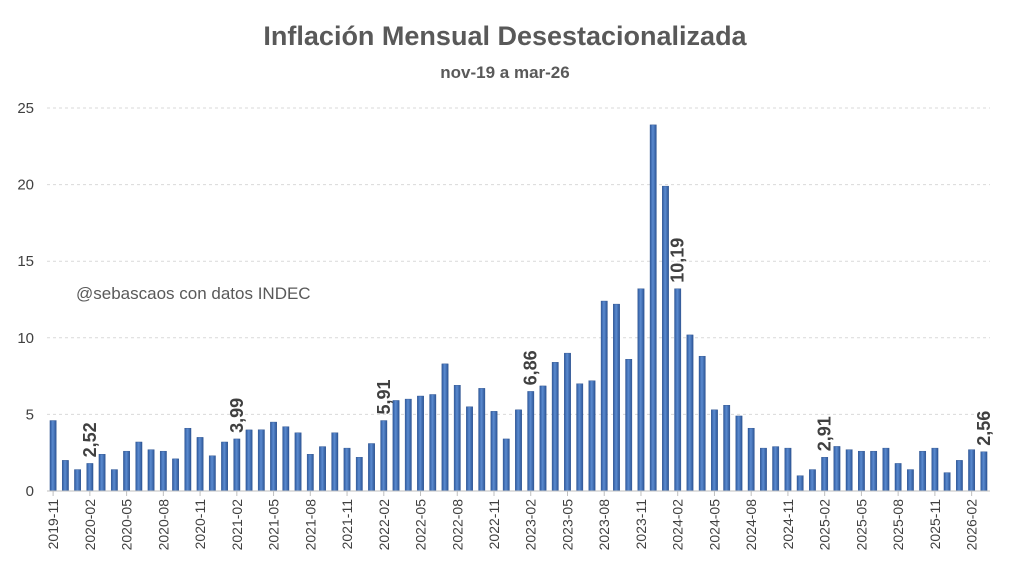 Image resolution: width=1010 pixels, height=576 pixels. What do you see at coordinates (310, 525) in the screenshot?
I see `x-tick-label: 2021-08` at bounding box center [310, 525].